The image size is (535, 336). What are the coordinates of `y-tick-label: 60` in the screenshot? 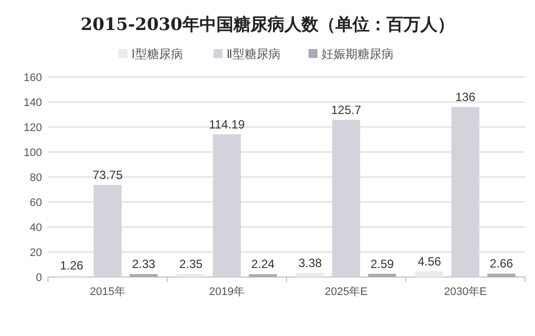 It's located at (36, 203).